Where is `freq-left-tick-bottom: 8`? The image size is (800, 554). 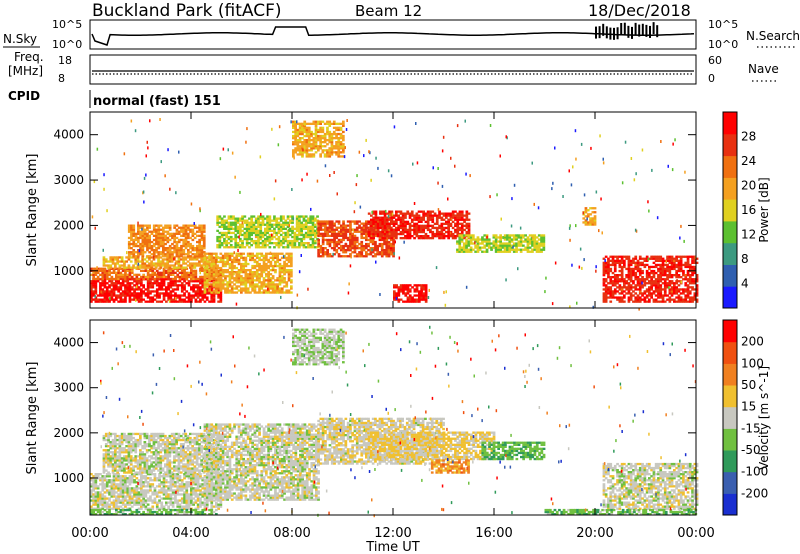 freq-left-tick-bottom: 8 is located at coordinates (61, 78).